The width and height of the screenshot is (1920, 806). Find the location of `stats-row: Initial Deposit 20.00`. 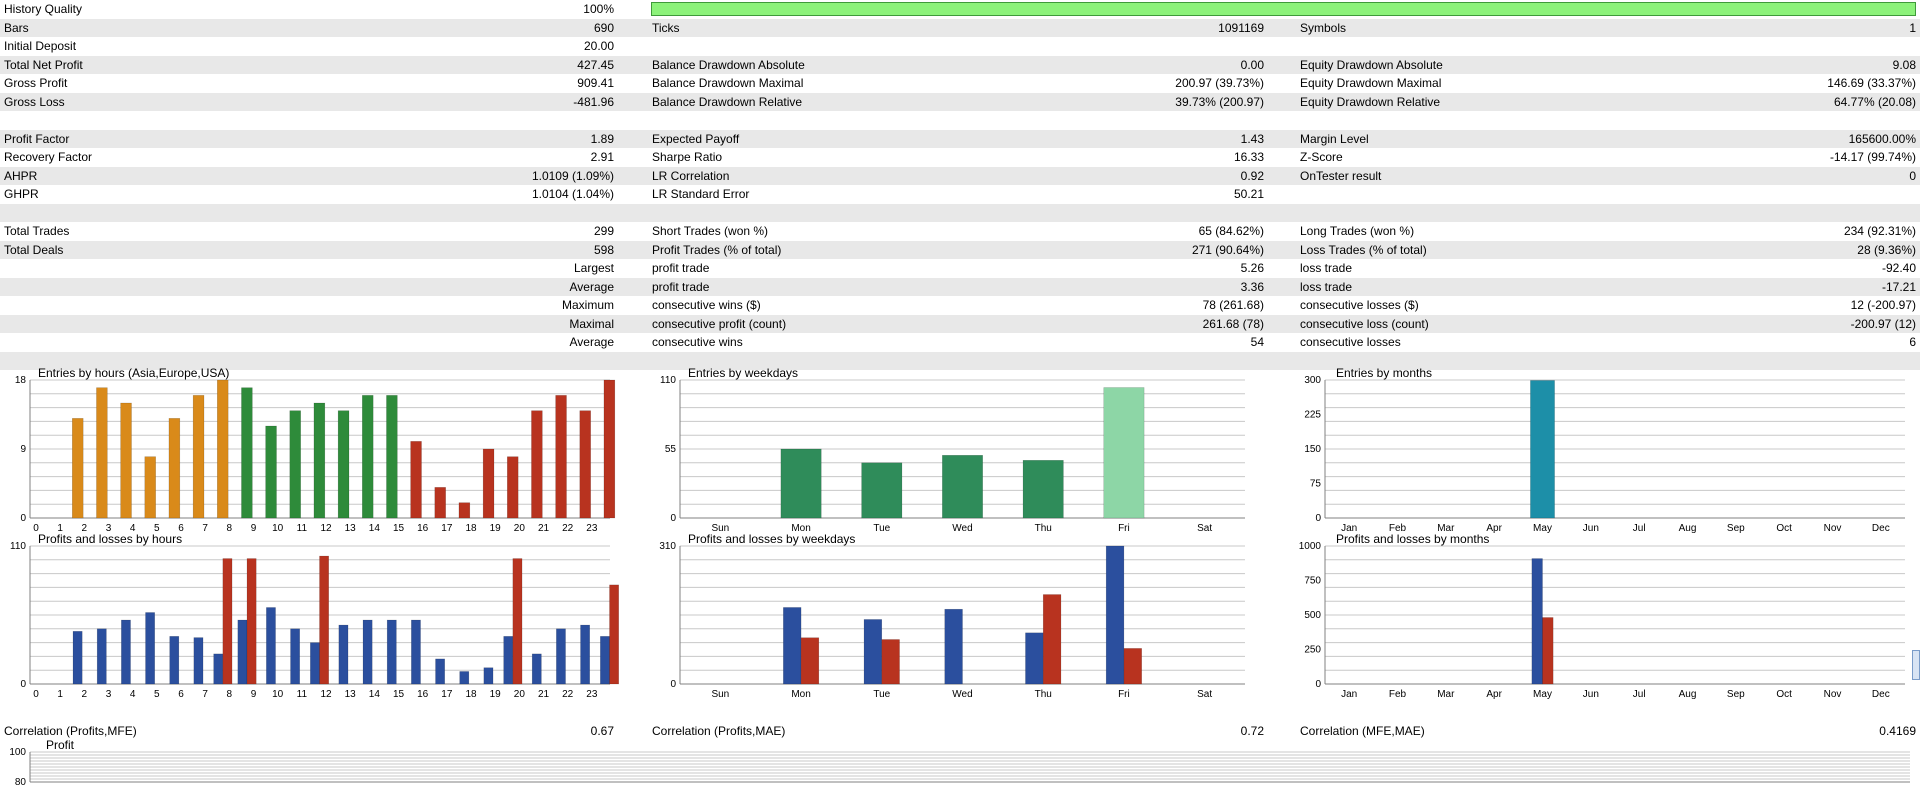

stats-row: Initial Deposit 20.00 is located at coordinates (960, 46).